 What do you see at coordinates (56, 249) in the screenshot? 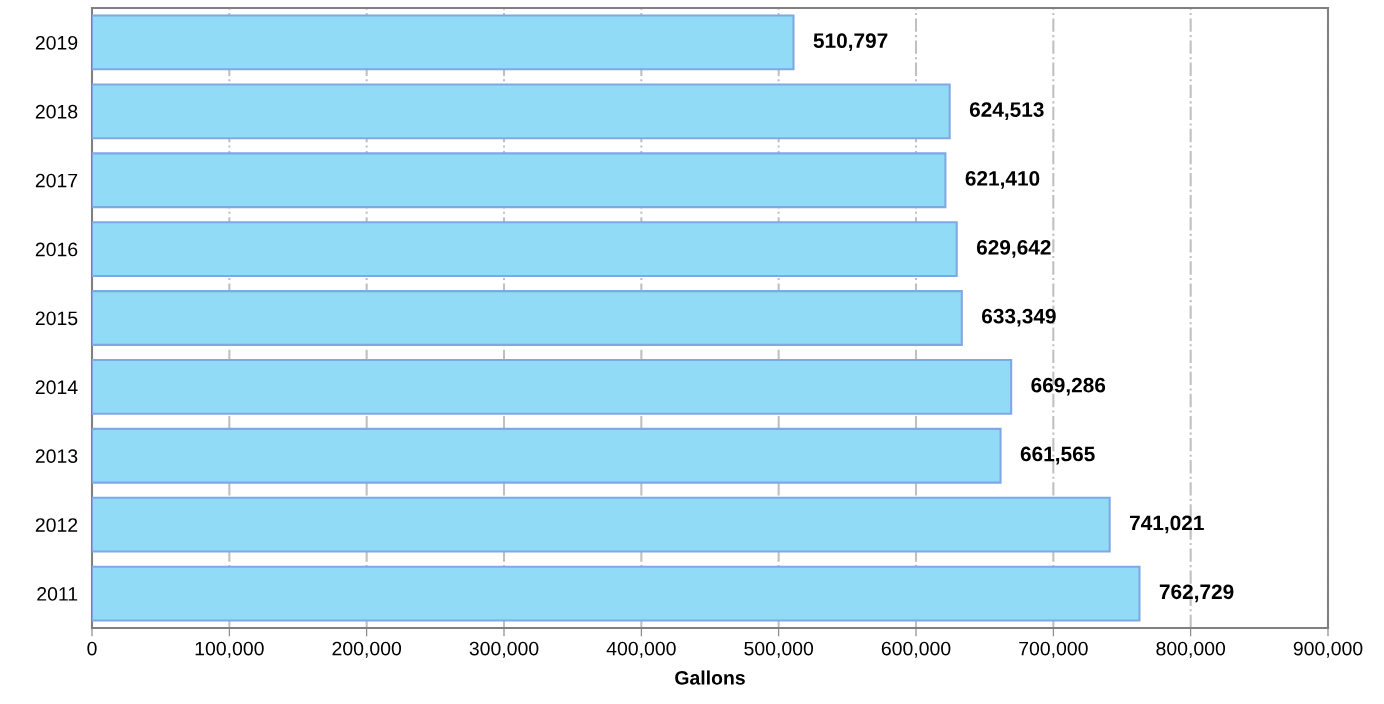
I see `y-tick-label: 2016` at bounding box center [56, 249].